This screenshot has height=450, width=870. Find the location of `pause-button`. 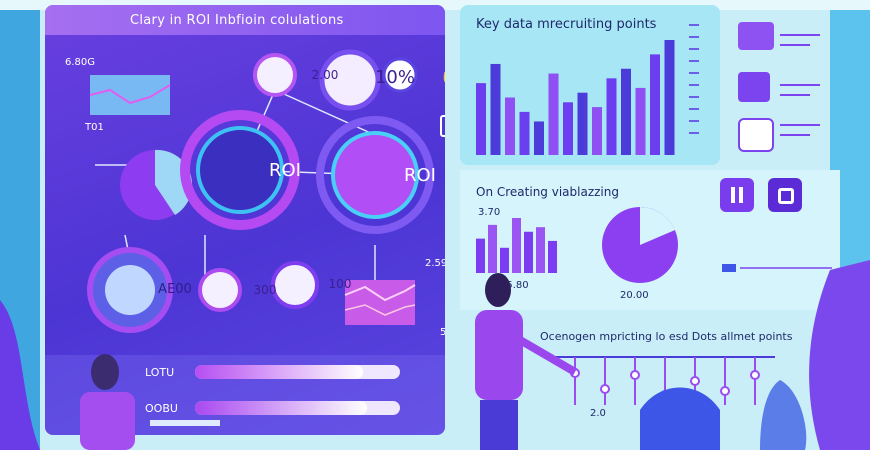

pause-button is located at coordinates (737, 195).